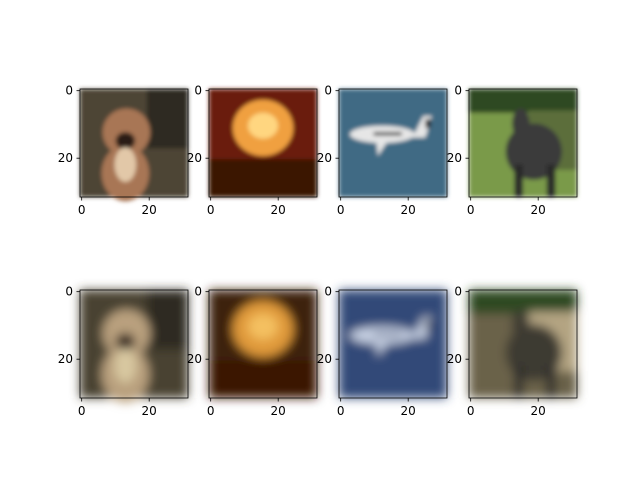 The image size is (640, 480). I want to click on airplane-blurred-content, so click(393, 344).